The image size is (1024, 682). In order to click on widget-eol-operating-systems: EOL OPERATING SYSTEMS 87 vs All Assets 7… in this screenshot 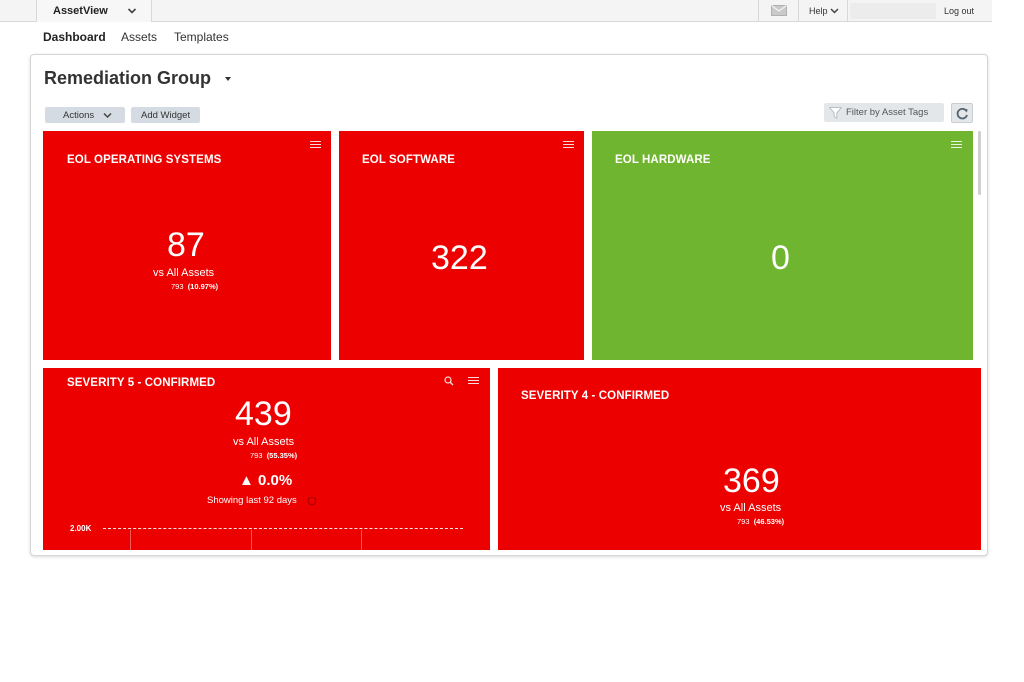, I will do `click(187, 245)`.